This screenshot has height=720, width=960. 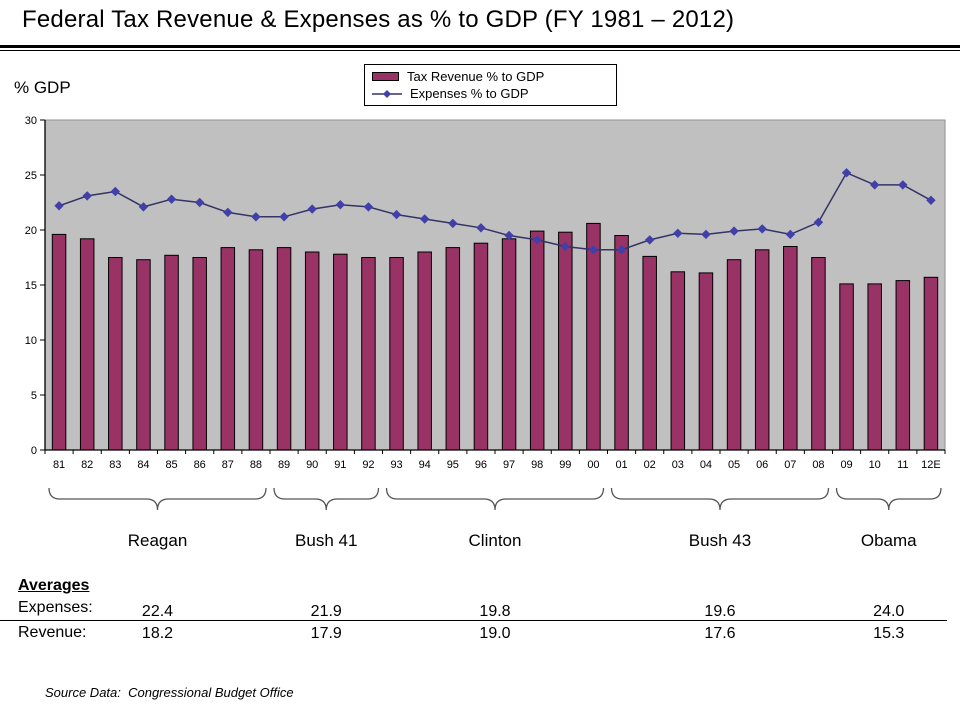 I want to click on x-tick-label: 08, so click(x=818, y=465).